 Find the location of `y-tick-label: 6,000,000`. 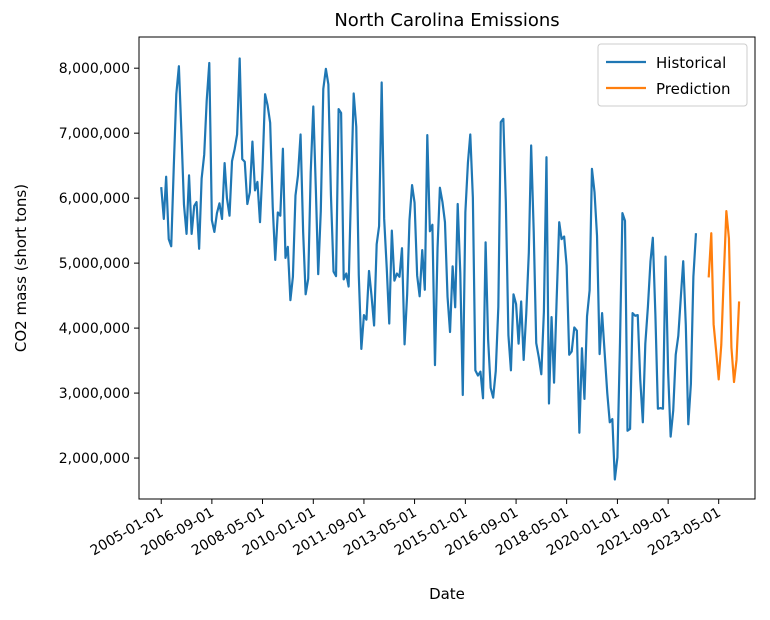

y-tick-label: 6,000,000 is located at coordinates (94, 199).